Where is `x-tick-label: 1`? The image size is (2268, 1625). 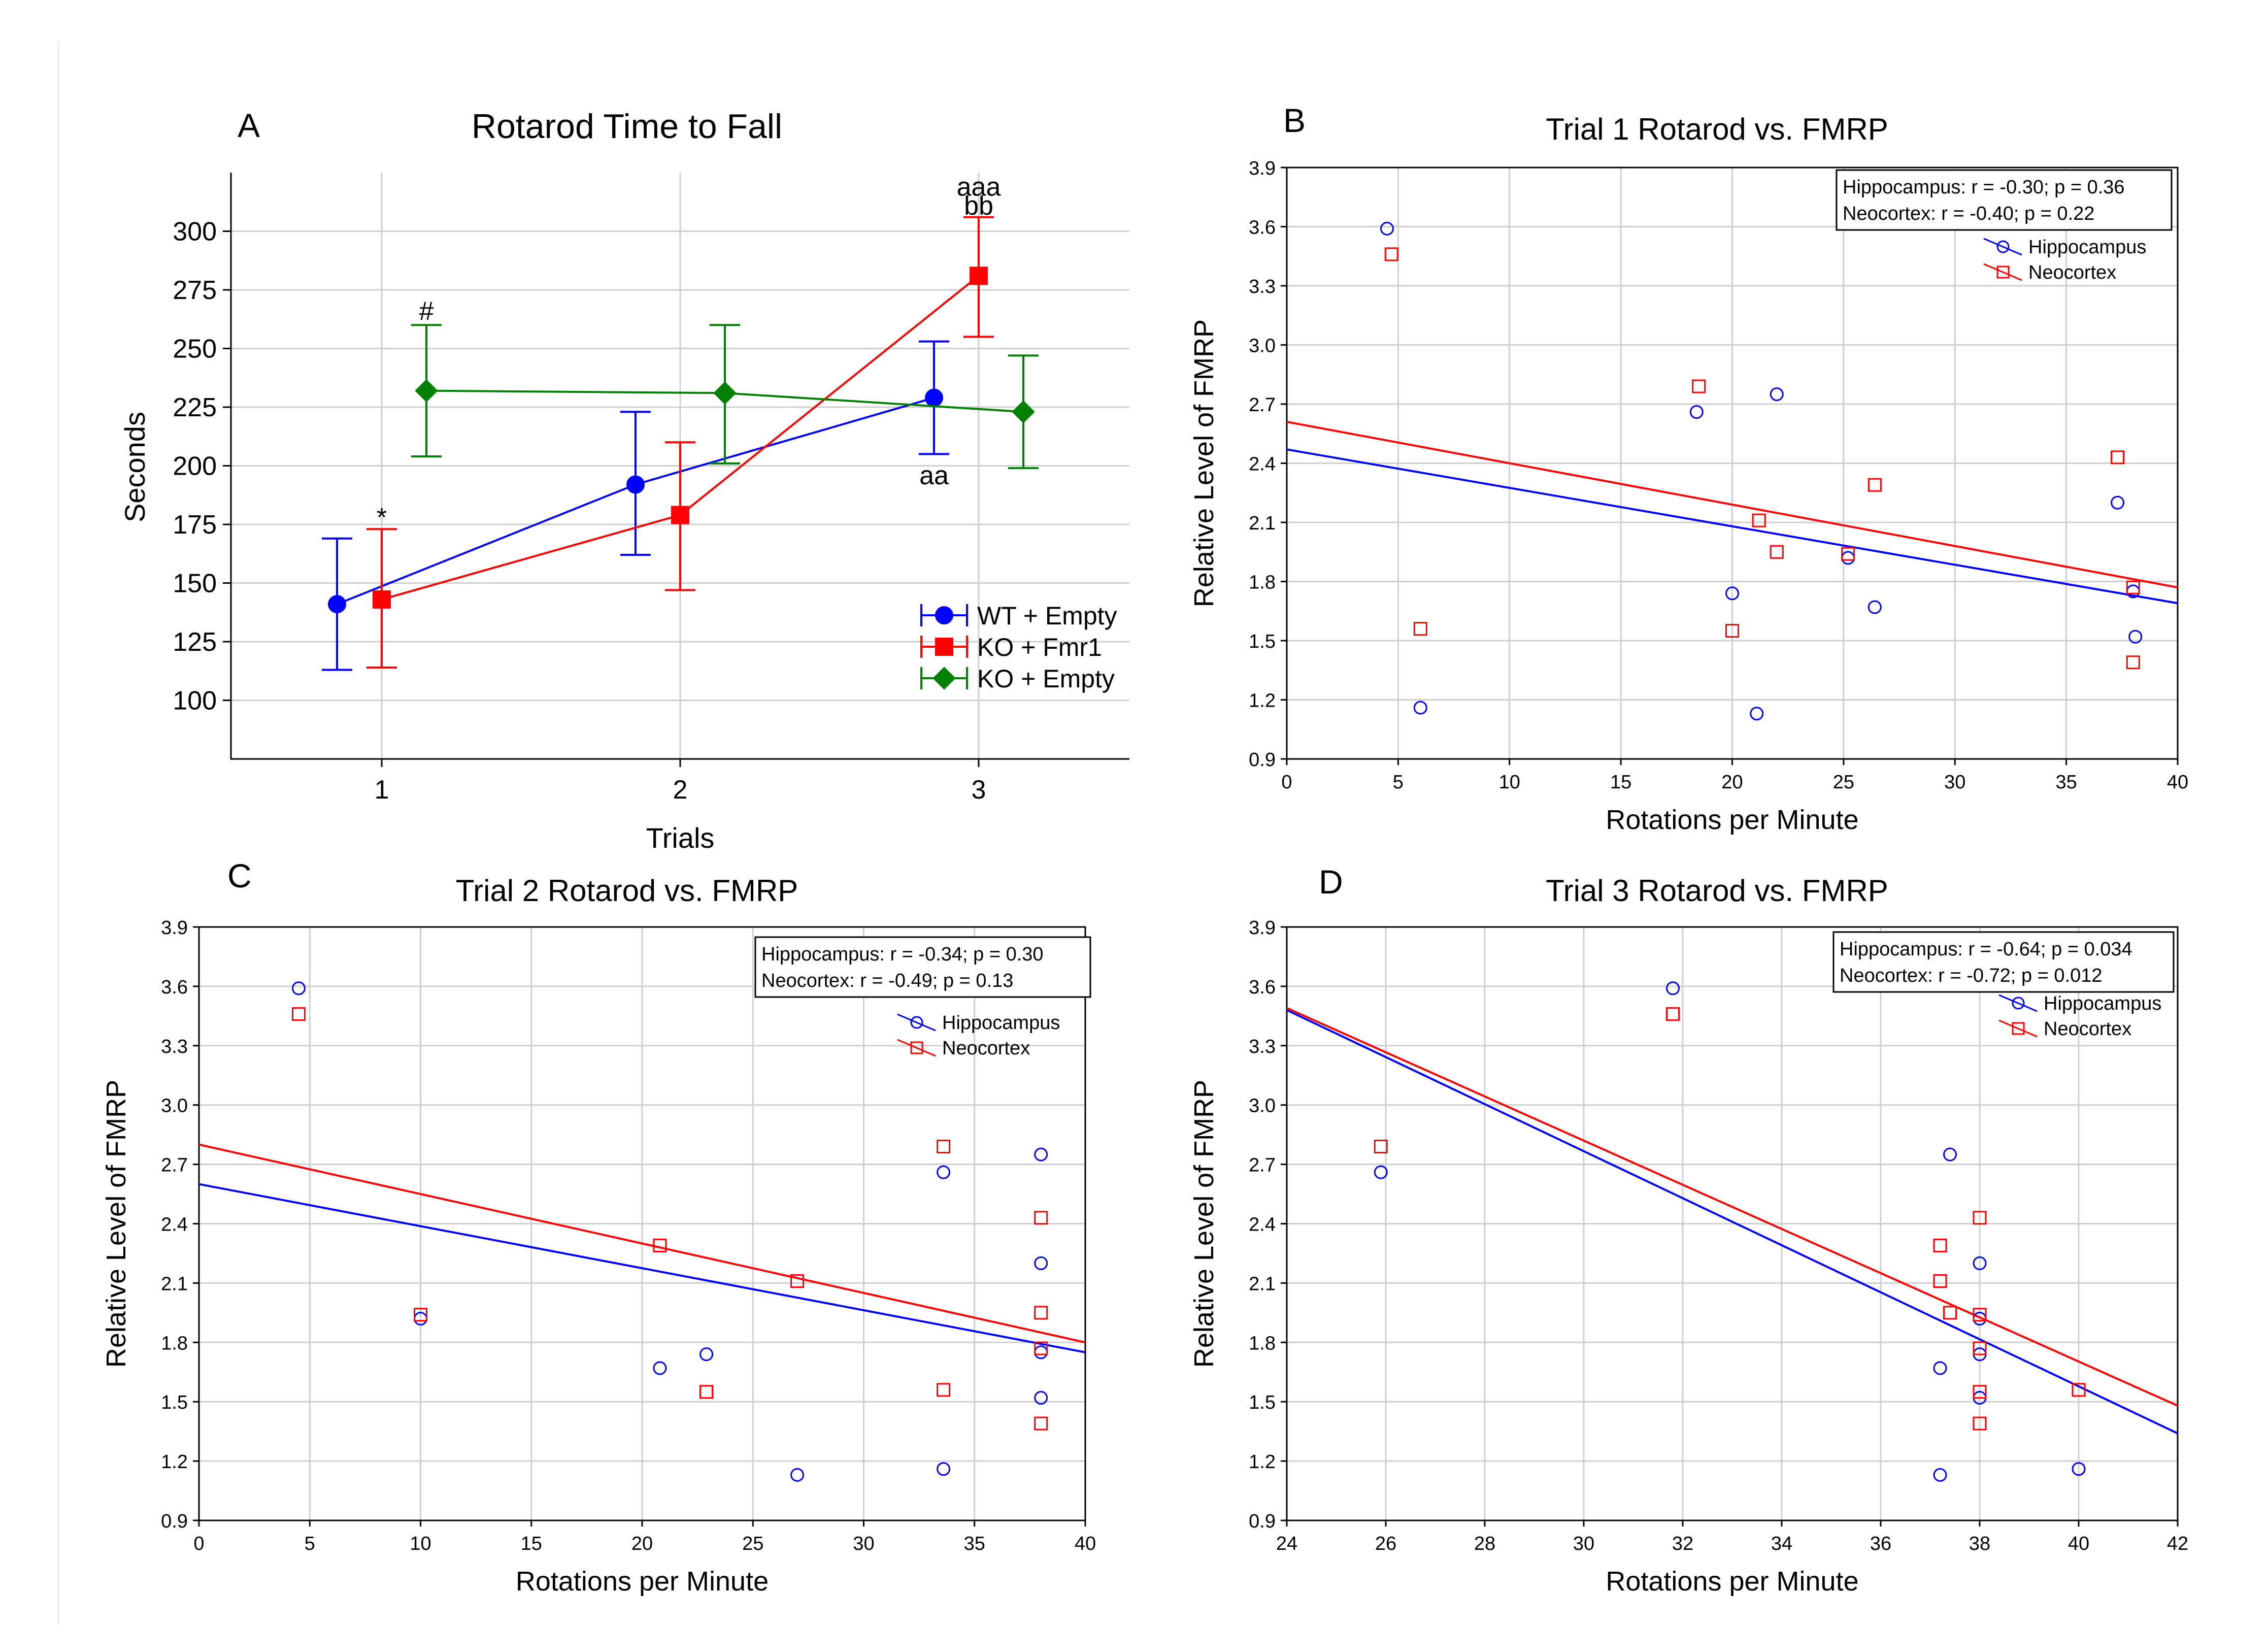
x-tick-label: 1 is located at coordinates (382, 790).